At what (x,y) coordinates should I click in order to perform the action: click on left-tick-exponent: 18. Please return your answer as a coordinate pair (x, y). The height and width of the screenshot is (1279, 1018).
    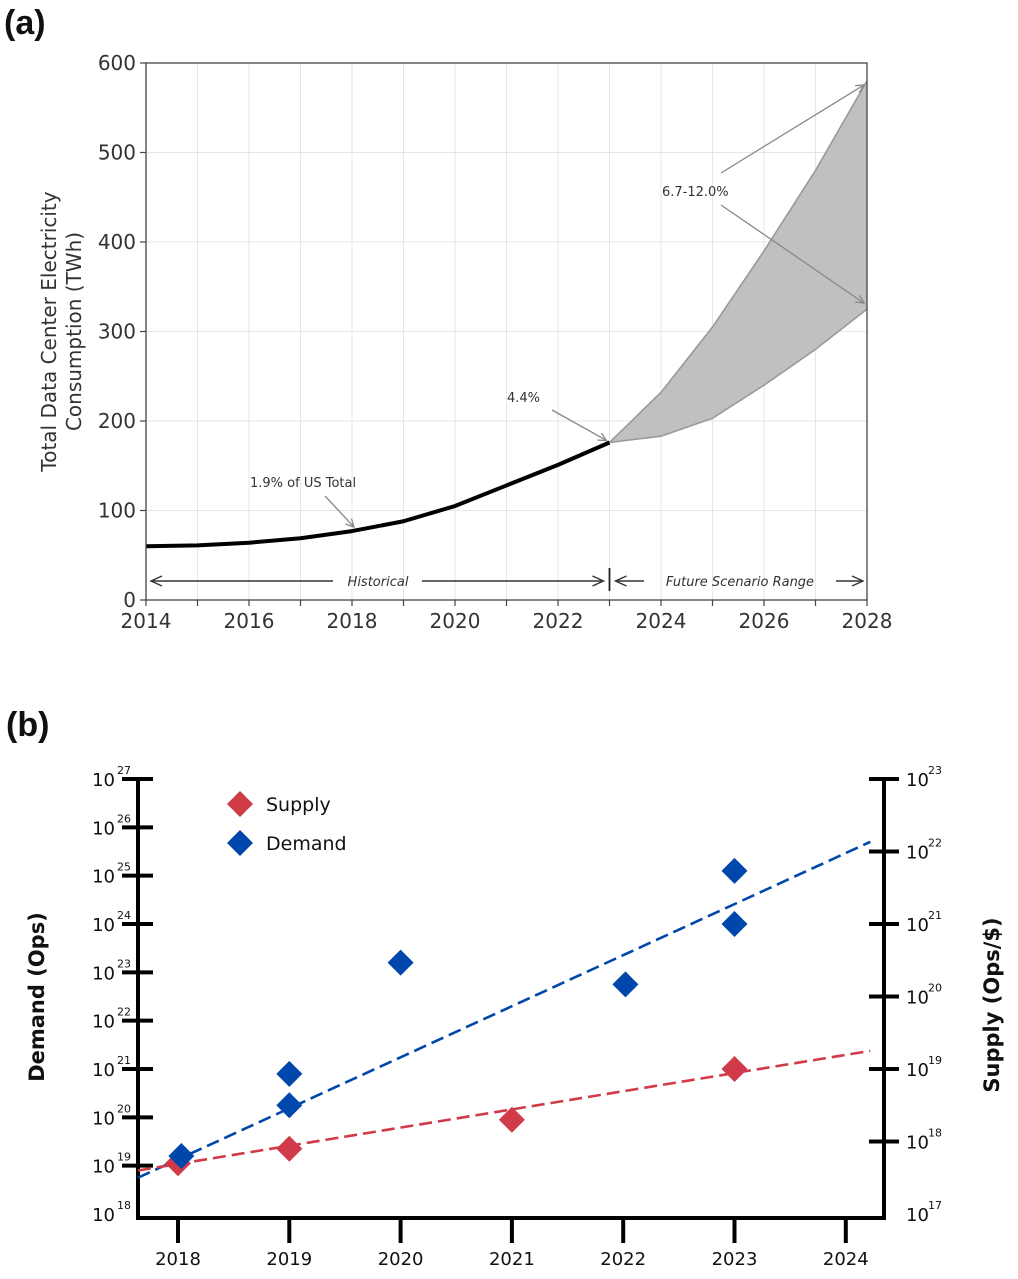
    Looking at the image, I should click on (124, 1205).